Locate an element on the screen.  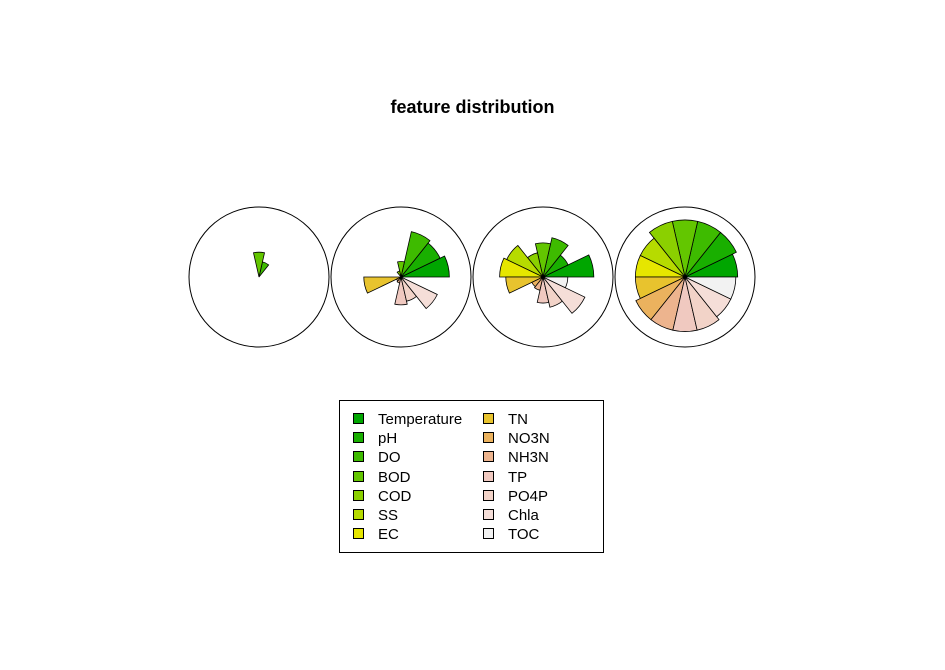
star-2-segment-bod is located at coordinates (401, 269).